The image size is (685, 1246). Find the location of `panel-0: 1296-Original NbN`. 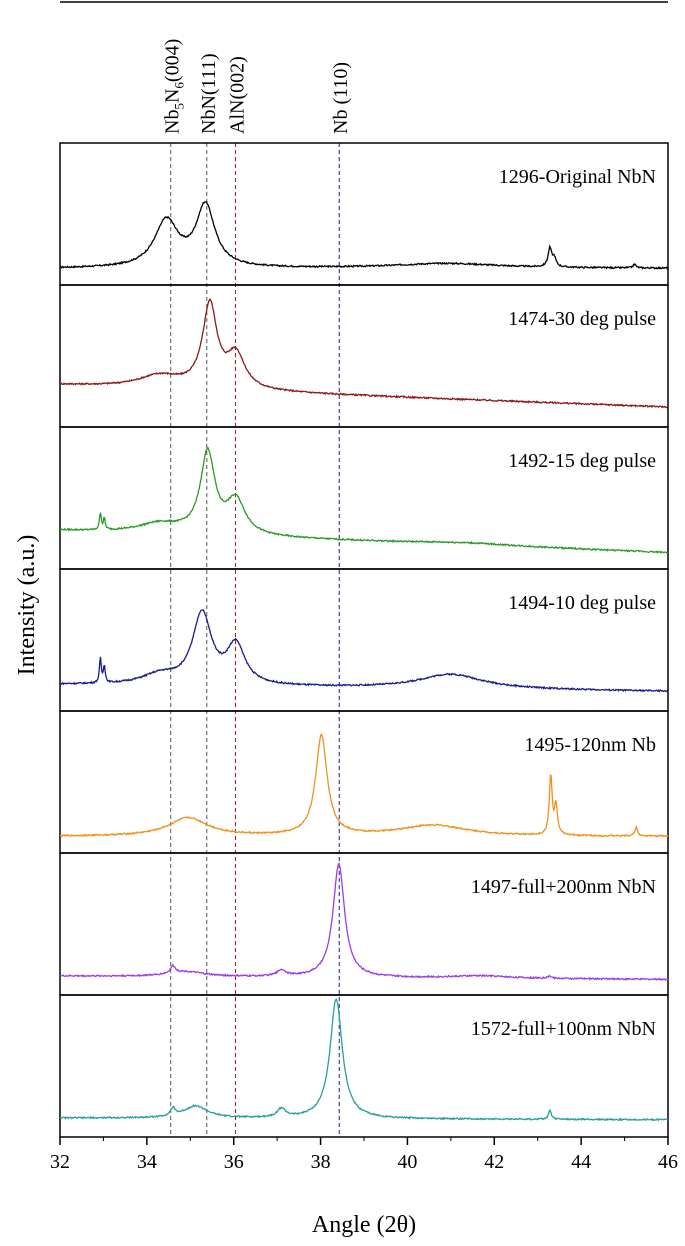

panel-0: 1296-Original NbN is located at coordinates (364, 214).